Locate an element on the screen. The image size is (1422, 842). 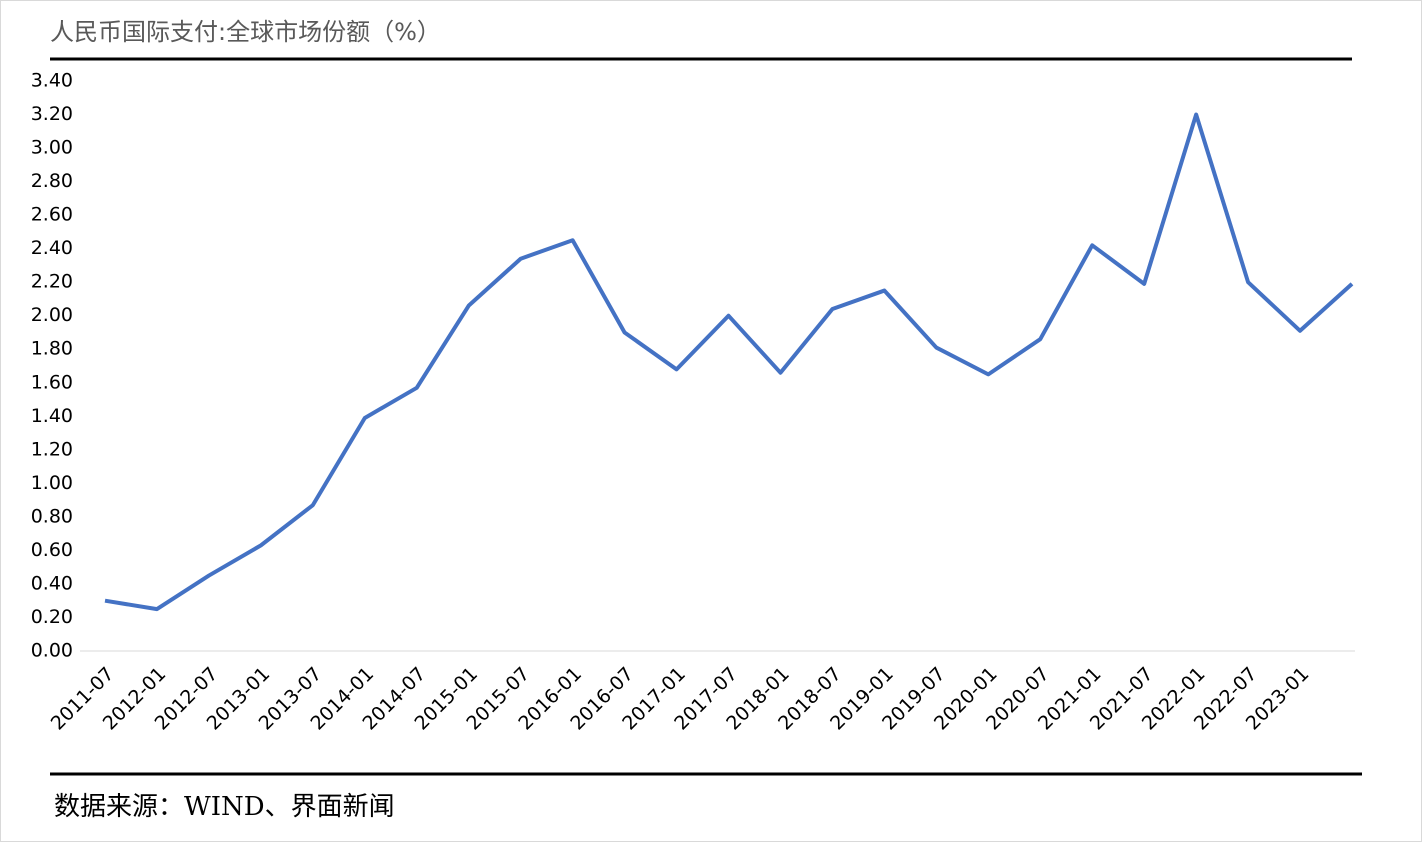
y-tick-label: 2.20 is located at coordinates (52, 282).